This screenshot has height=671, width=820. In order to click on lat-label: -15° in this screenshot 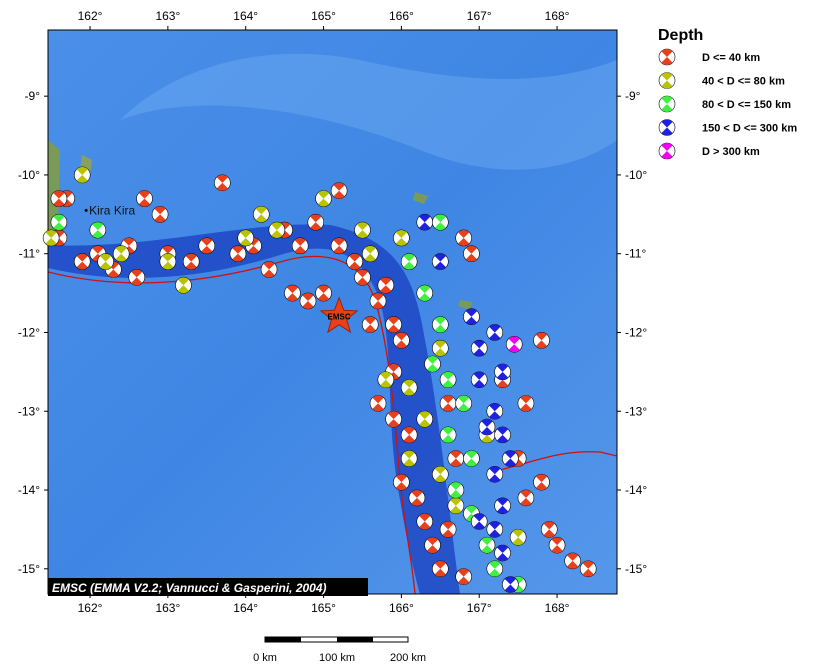, I will do `click(636, 569)`.